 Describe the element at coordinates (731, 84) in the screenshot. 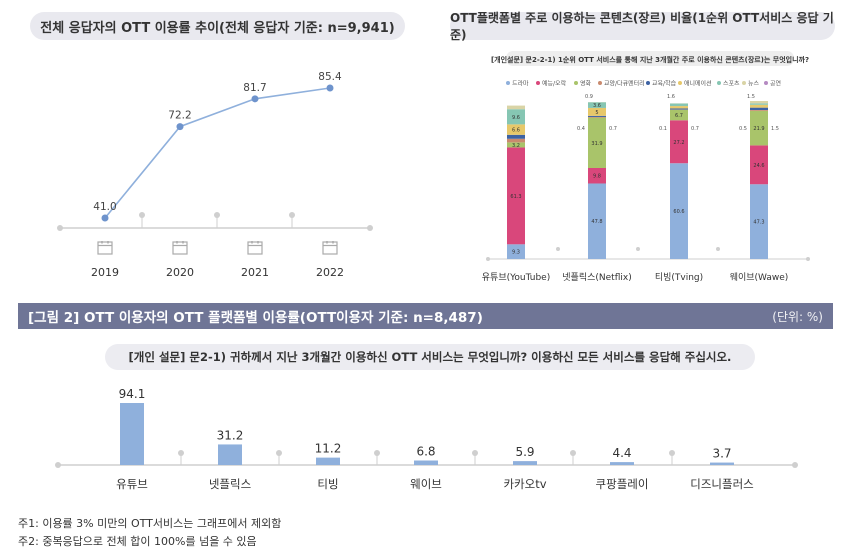

I see `legend-label: 스포츠` at that location.